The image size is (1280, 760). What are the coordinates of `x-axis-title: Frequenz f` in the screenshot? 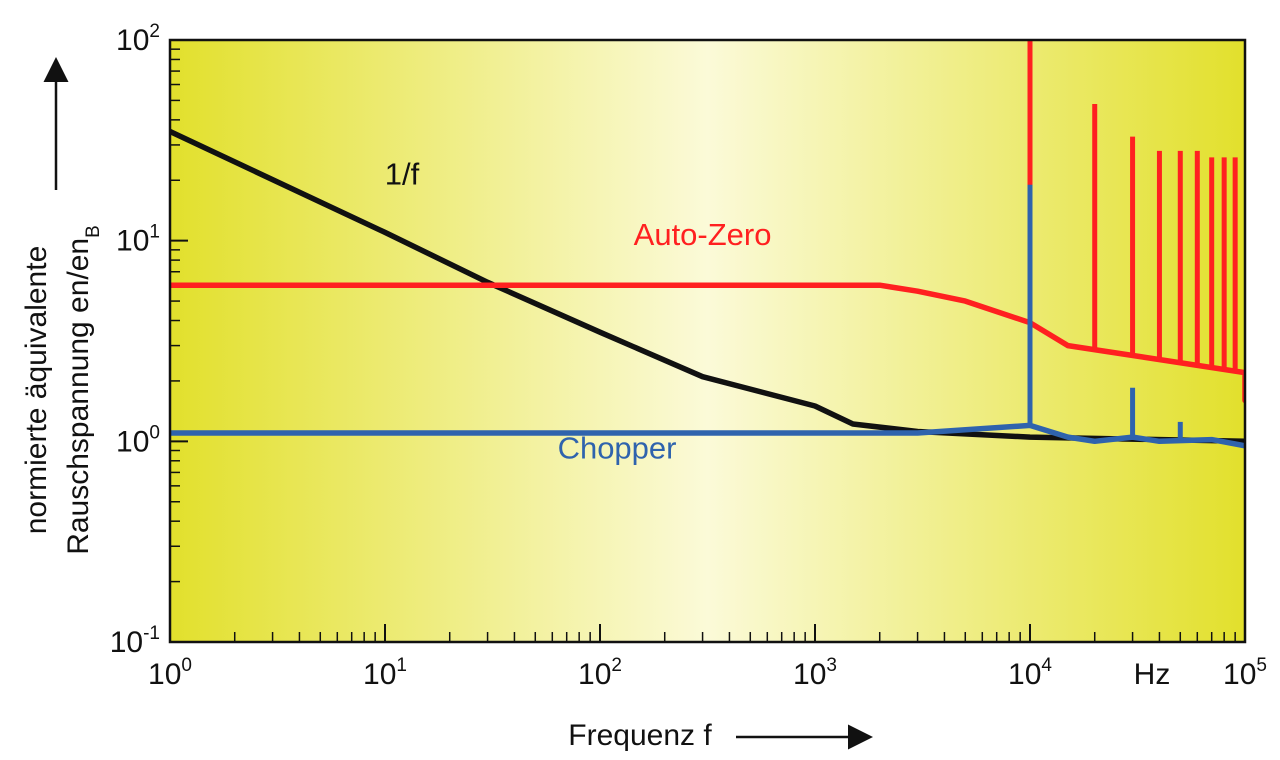 It's located at (640, 735).